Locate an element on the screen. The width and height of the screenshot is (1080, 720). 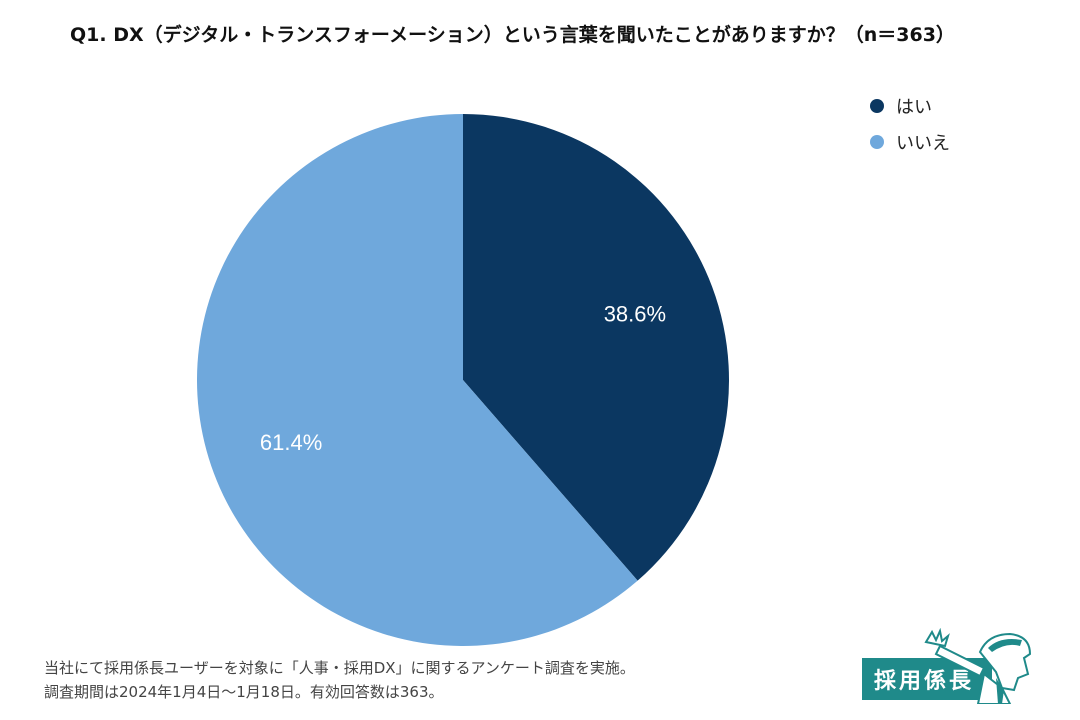
brand-logo: 採用係長 is located at coordinates (947, 666).